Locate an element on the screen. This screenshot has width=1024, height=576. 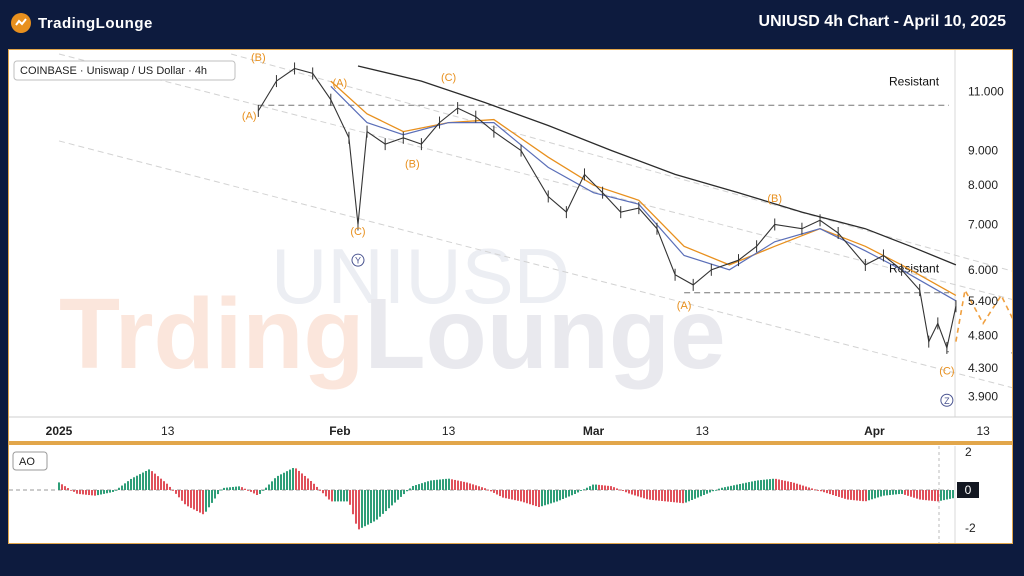
circled-wave-label-0: Y is located at coordinates (358, 261).